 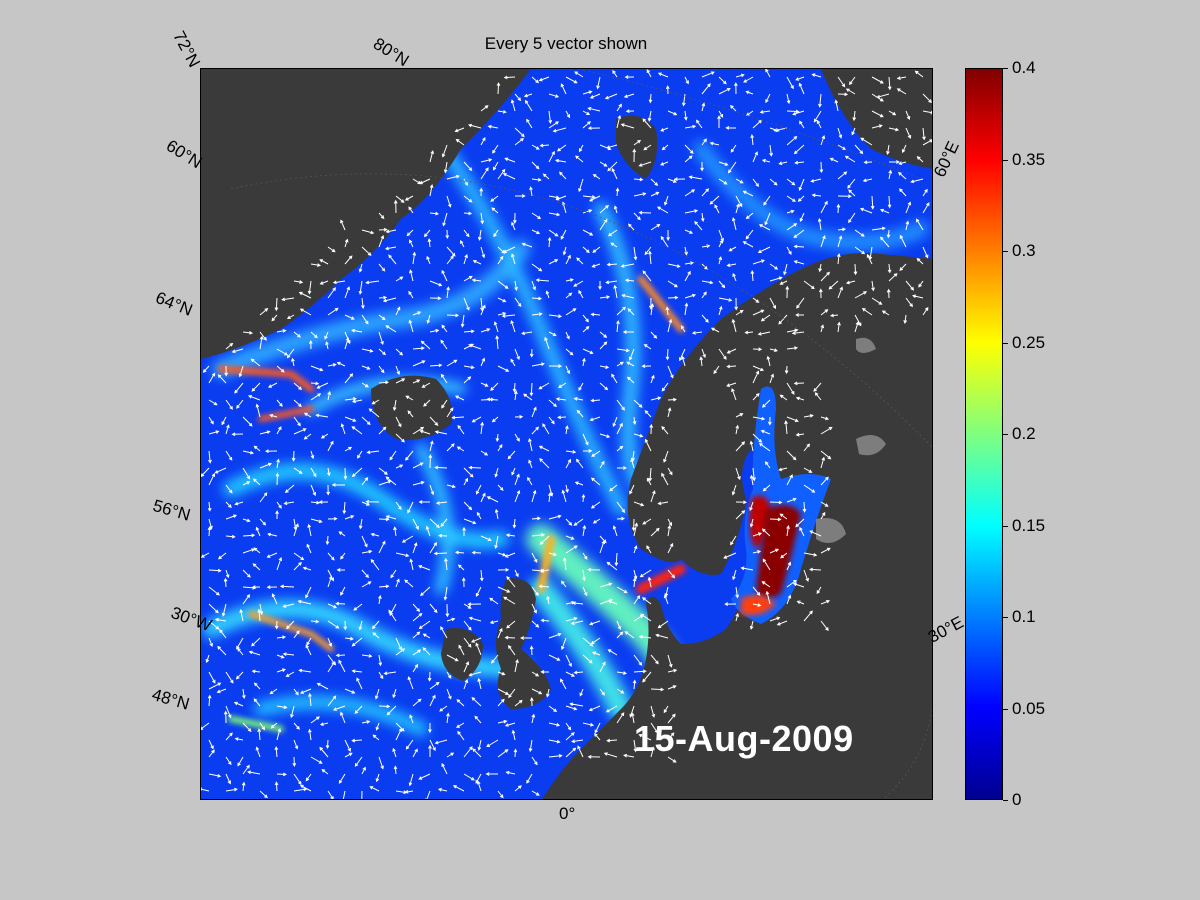 I want to click on colorbar-tick-label: 0.4, so click(x=1024, y=67).